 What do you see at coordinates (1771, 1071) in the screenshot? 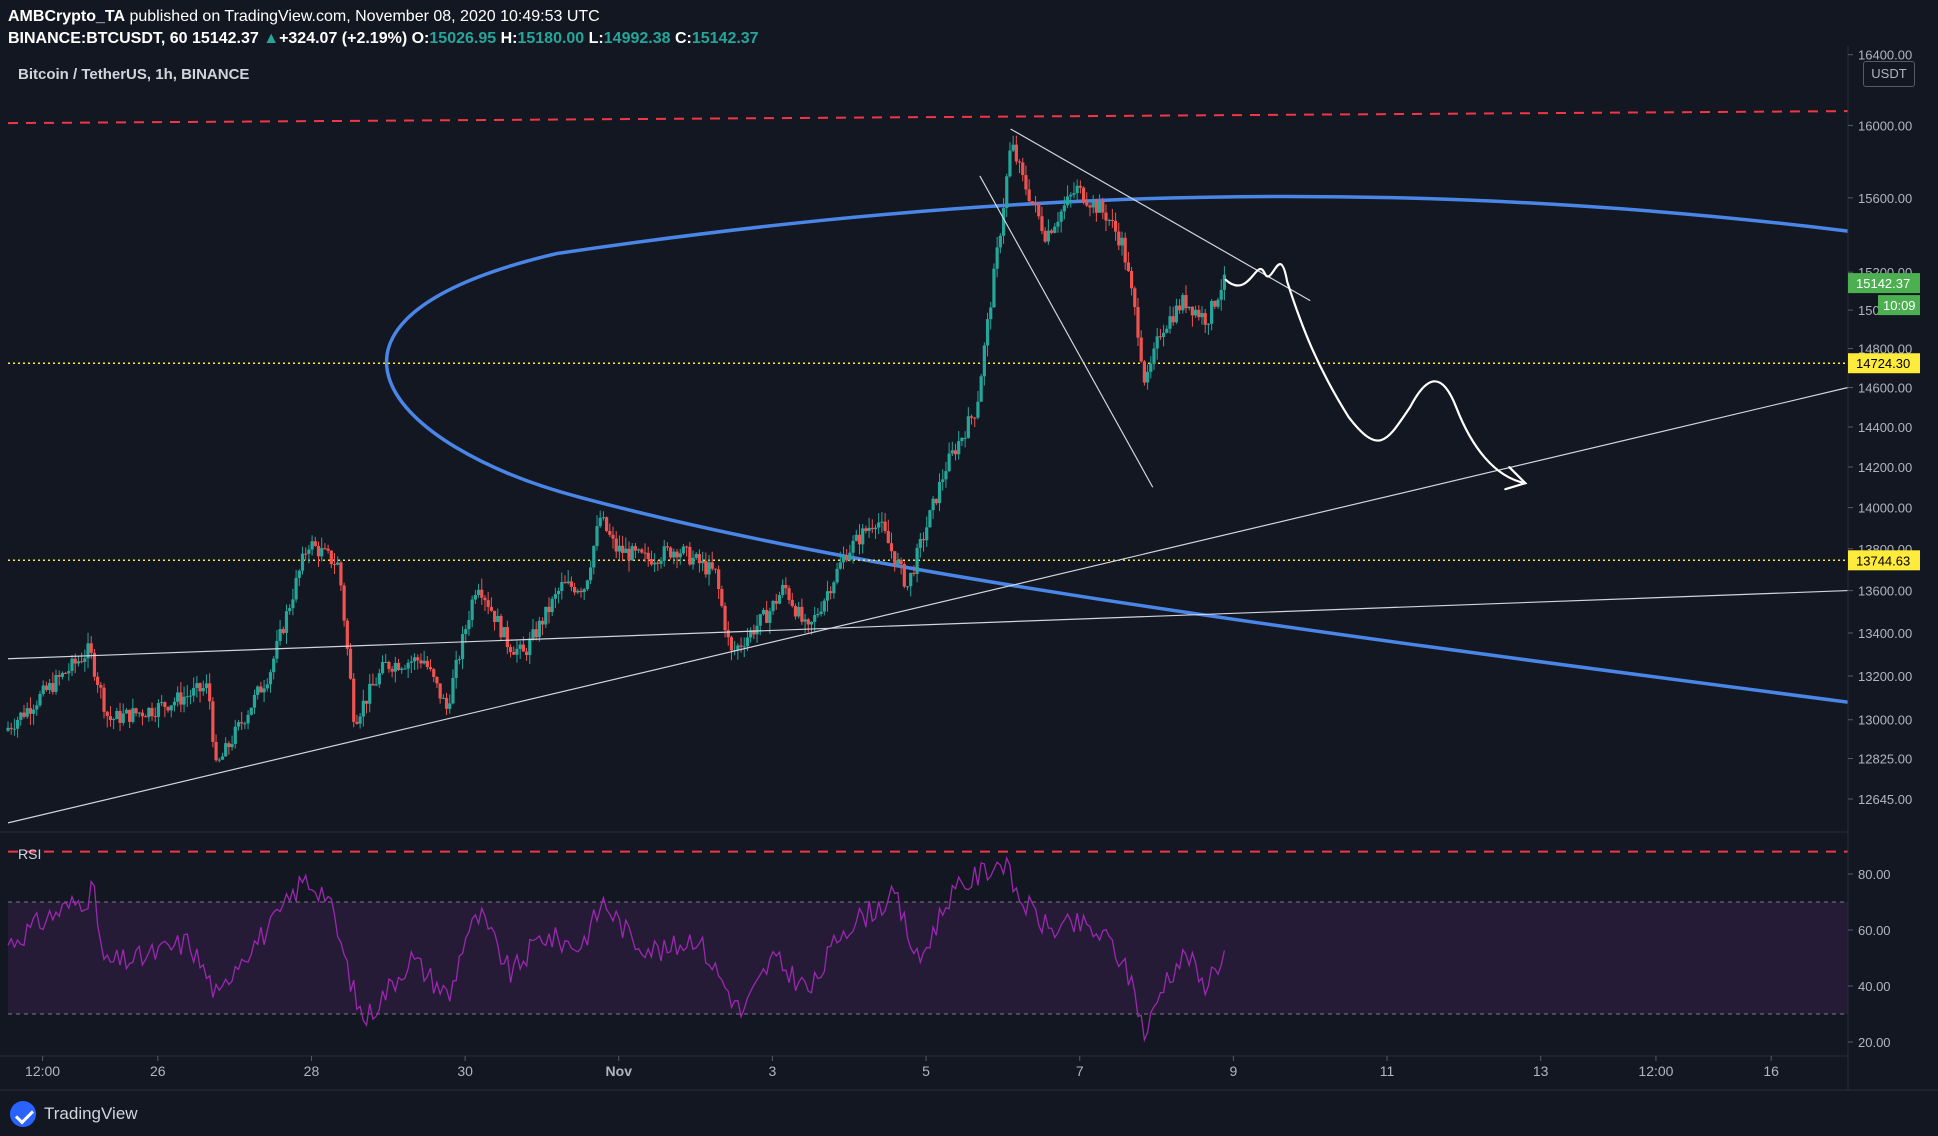
I see `time-tick-label: 16` at bounding box center [1771, 1071].